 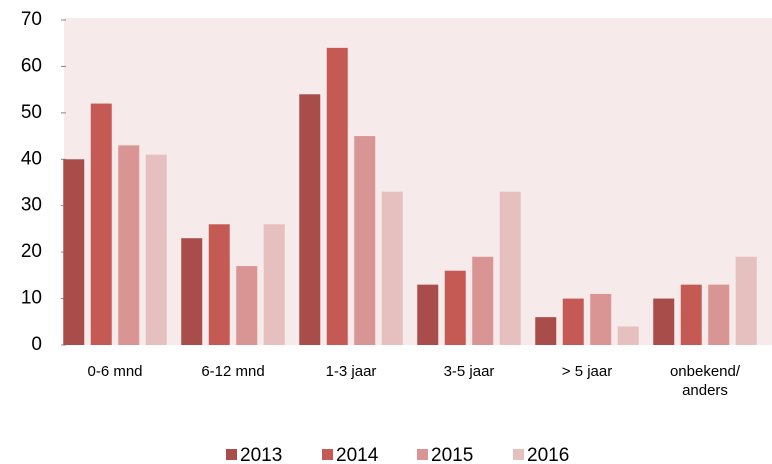 I want to click on y-tick-label: 60, so click(x=31, y=65).